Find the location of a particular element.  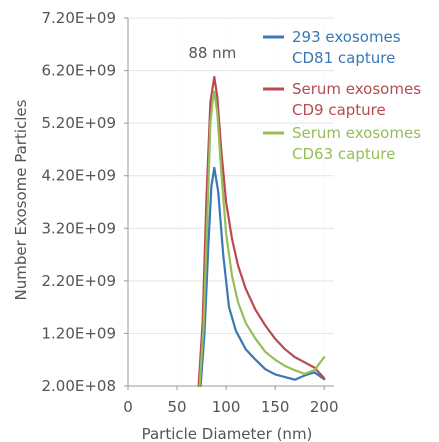

peak-annotation: 88 nm is located at coordinates (212, 53).